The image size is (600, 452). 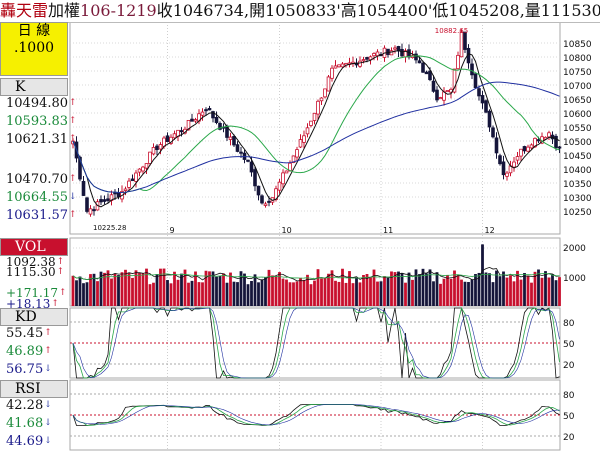 I want to click on vol-value-text: +171.17, so click(x=32, y=293).